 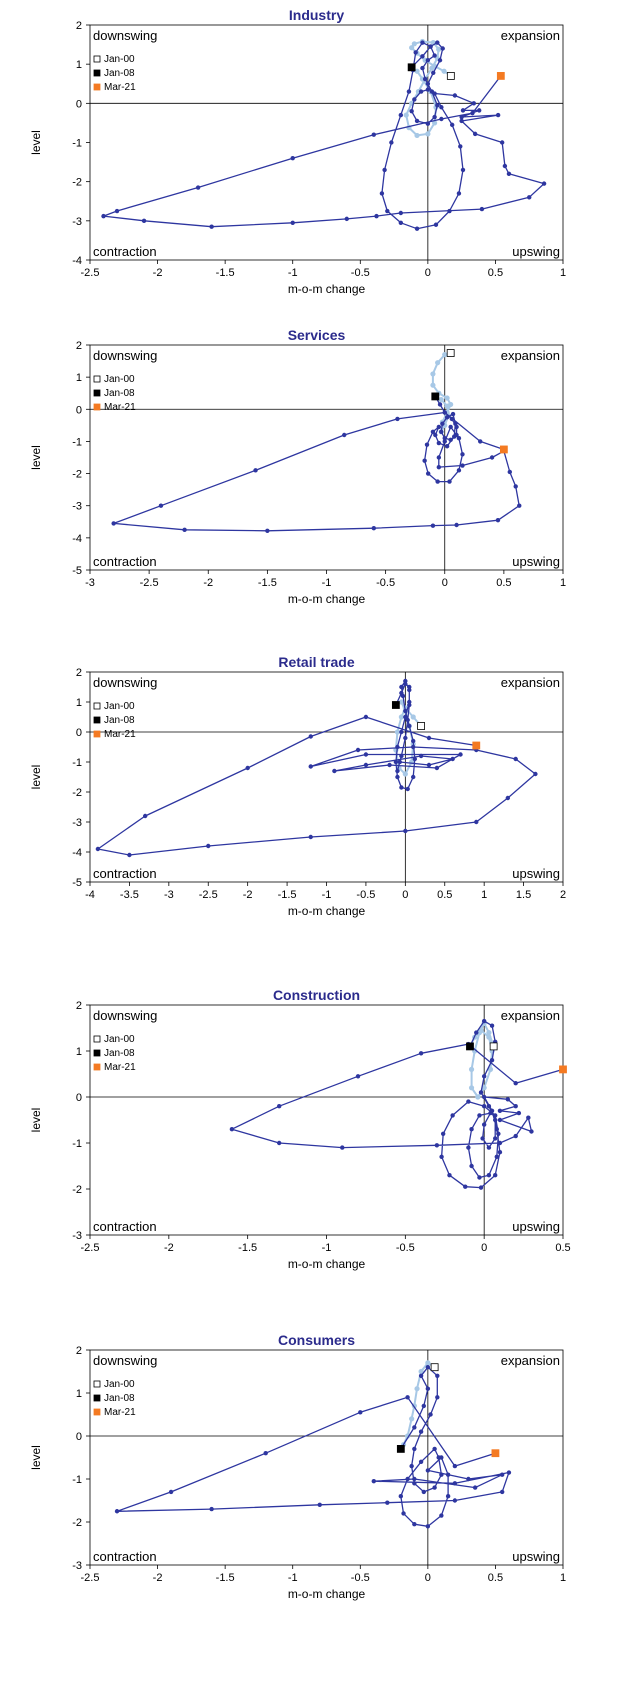 I want to click on x-axis-label: m-o-m change, so click(x=327, y=1264).